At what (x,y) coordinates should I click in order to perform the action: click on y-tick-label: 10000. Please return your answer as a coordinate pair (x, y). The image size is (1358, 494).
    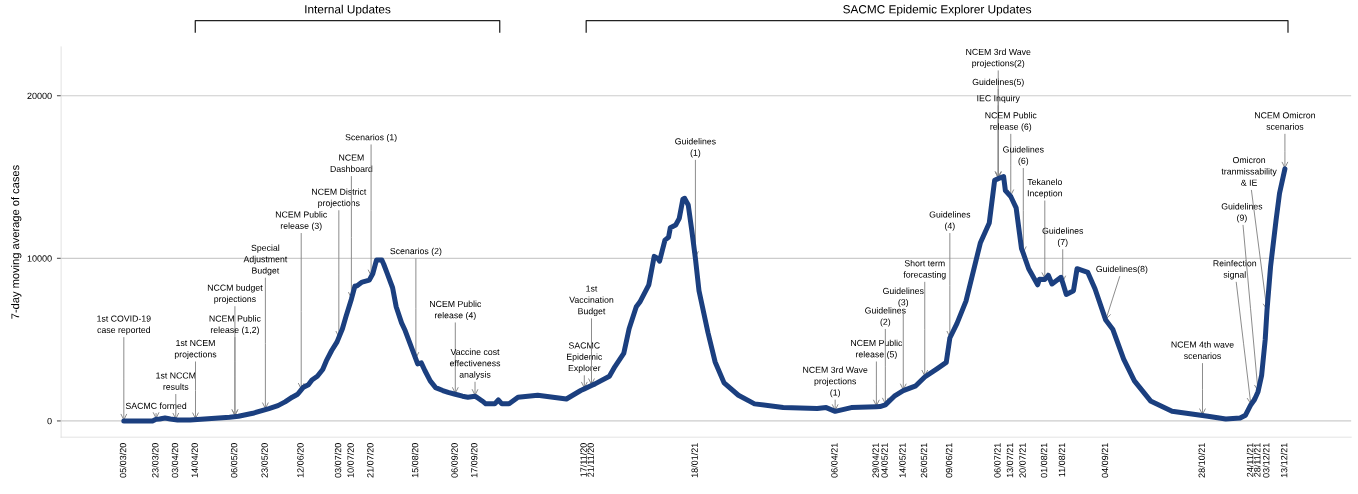
    Looking at the image, I should click on (39, 258).